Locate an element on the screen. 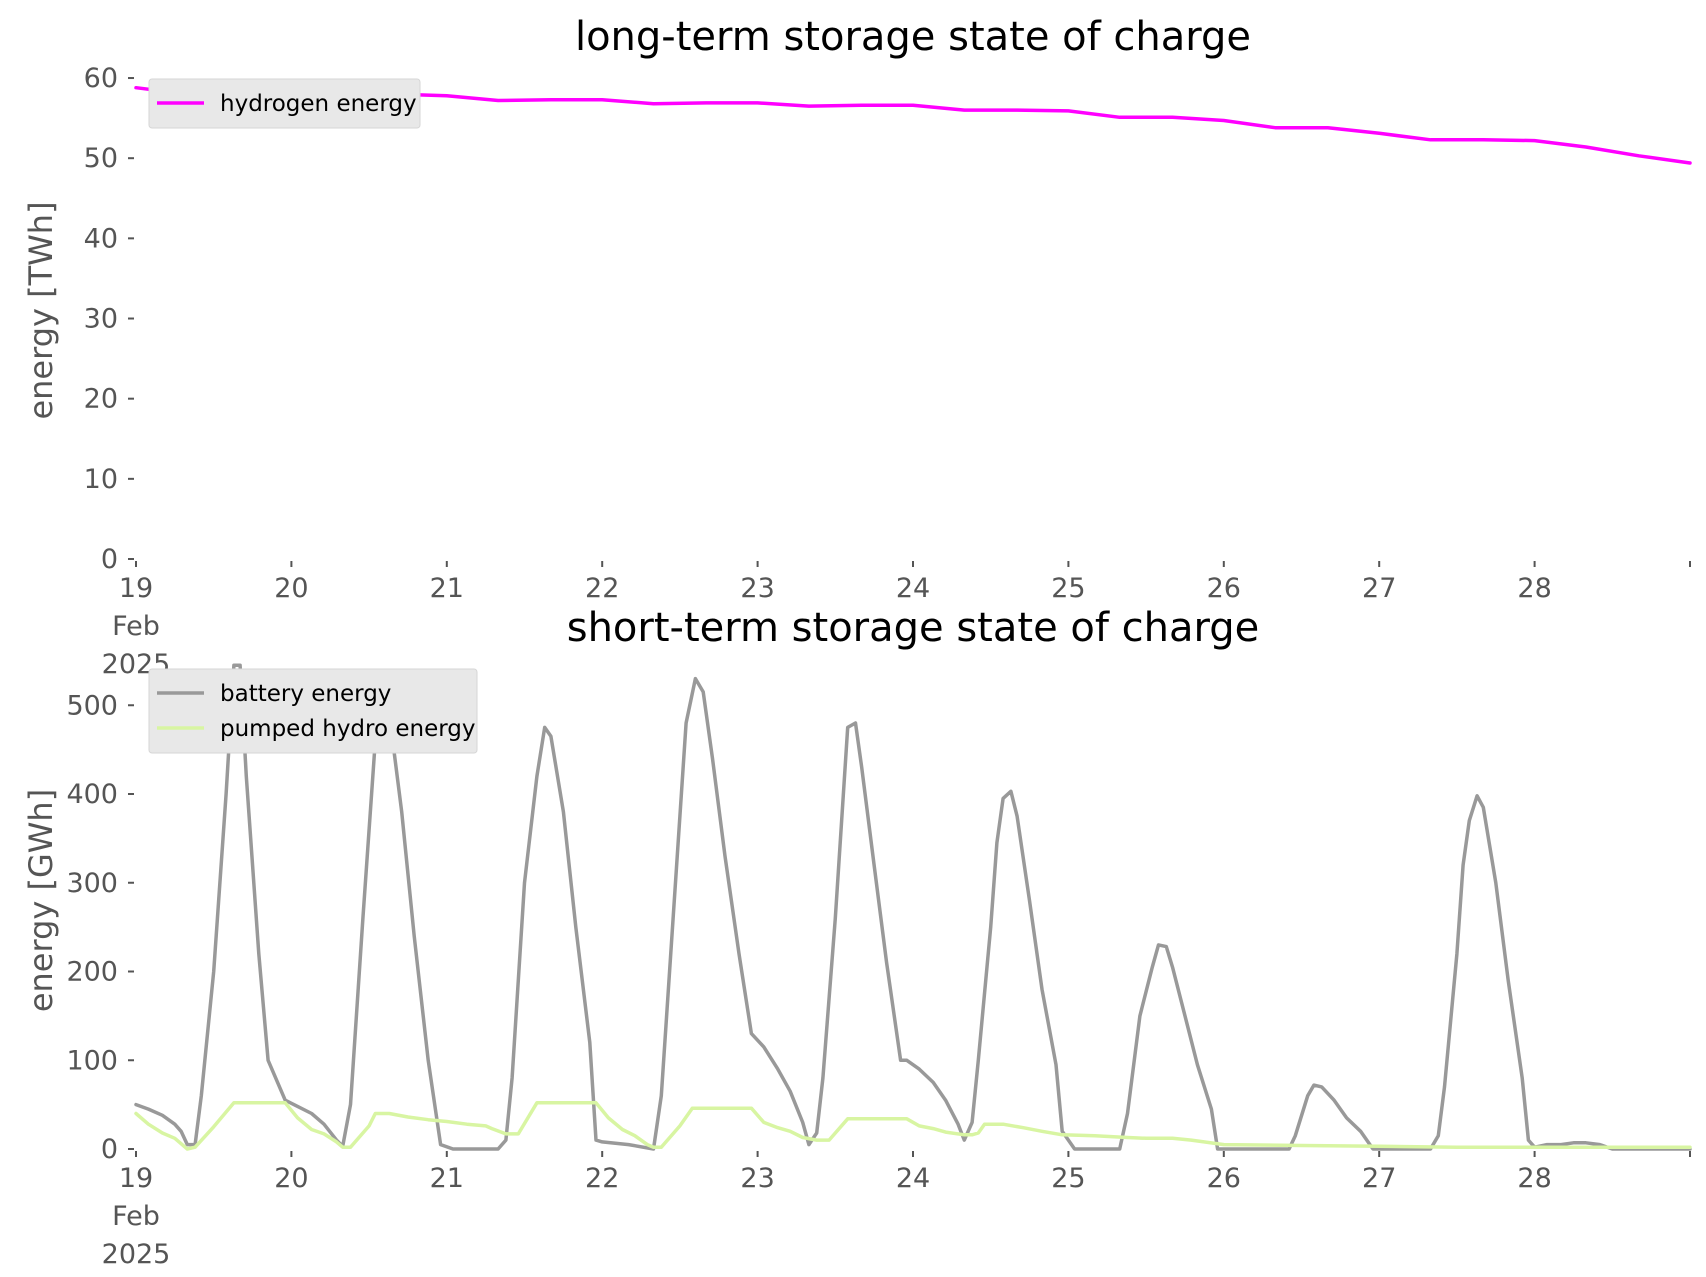  y-tick-label: 40 is located at coordinates (101, 238).